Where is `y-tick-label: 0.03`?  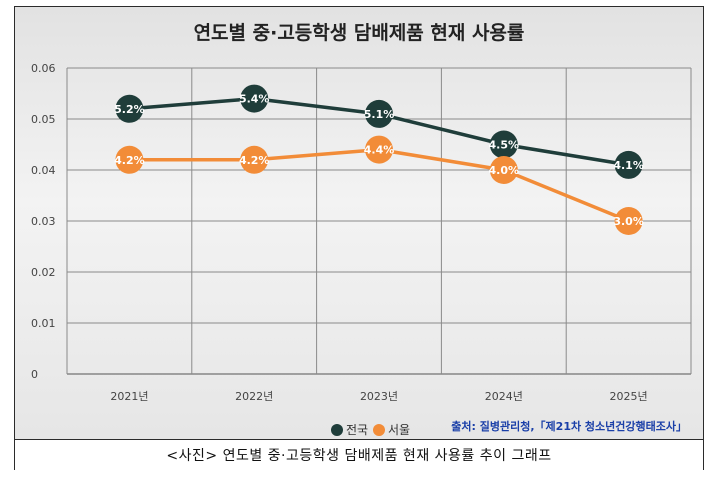 y-tick-label: 0.03 is located at coordinates (43, 221).